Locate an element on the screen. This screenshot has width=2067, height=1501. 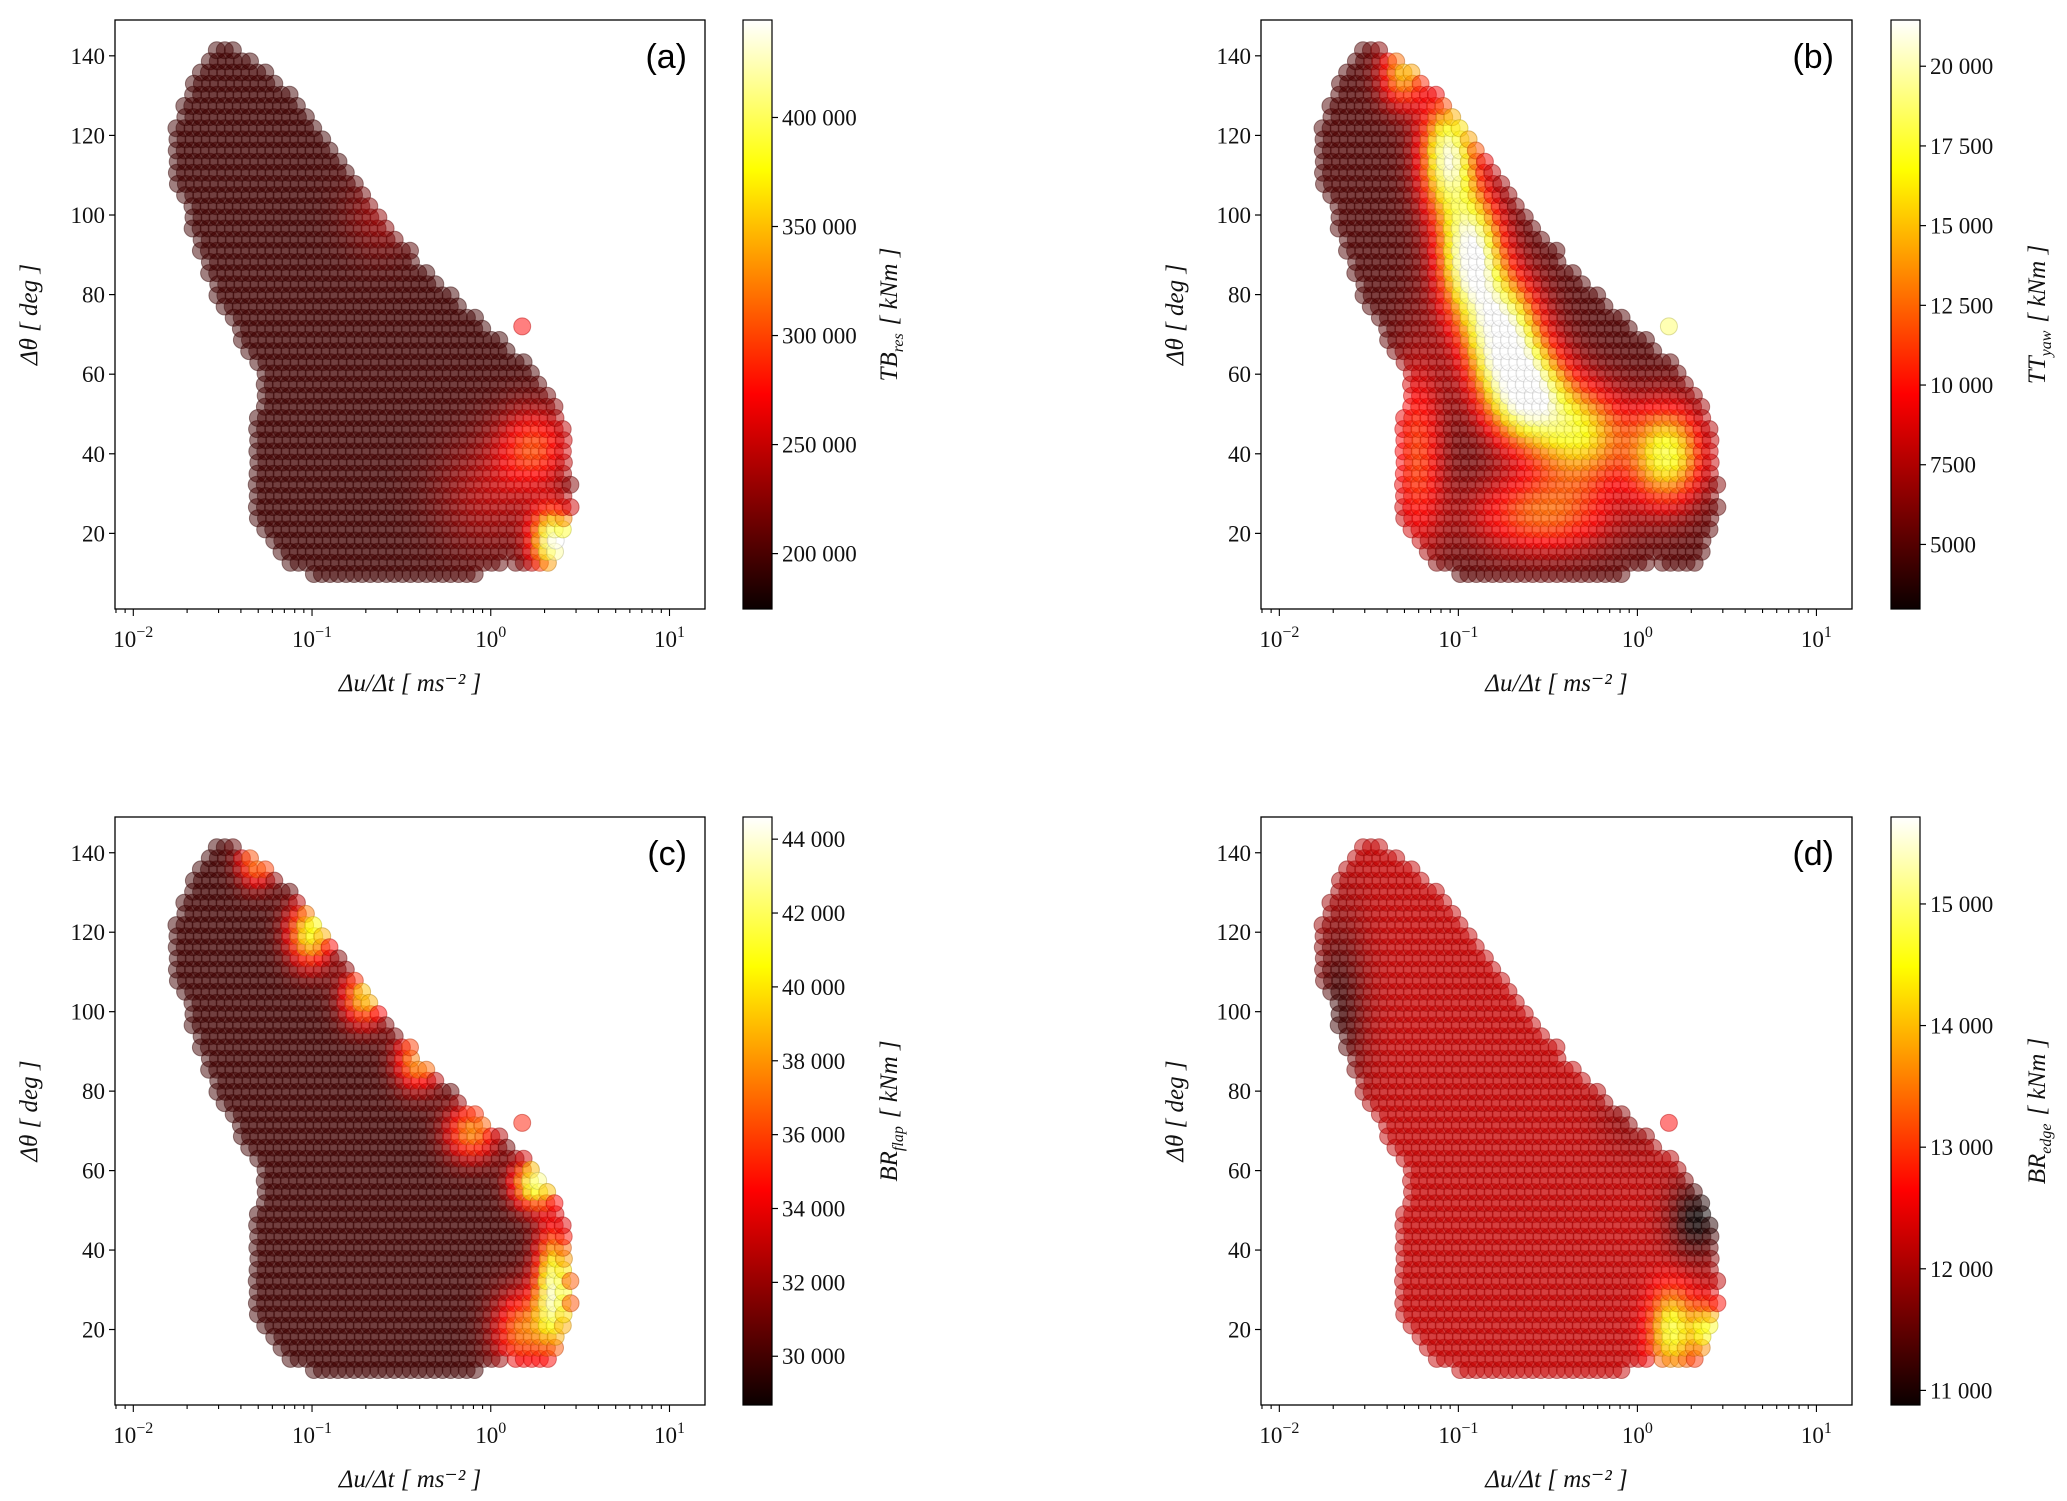
colorbar-label: TBres [ kNm ] is located at coordinates (891, 315).